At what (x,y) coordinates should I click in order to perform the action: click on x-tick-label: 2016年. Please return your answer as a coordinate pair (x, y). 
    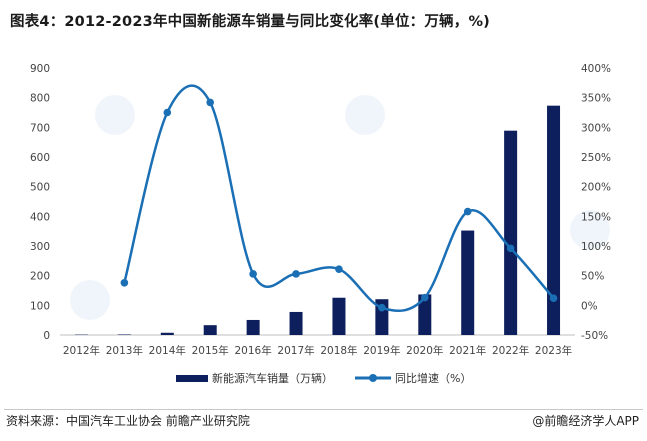
    Looking at the image, I should click on (253, 350).